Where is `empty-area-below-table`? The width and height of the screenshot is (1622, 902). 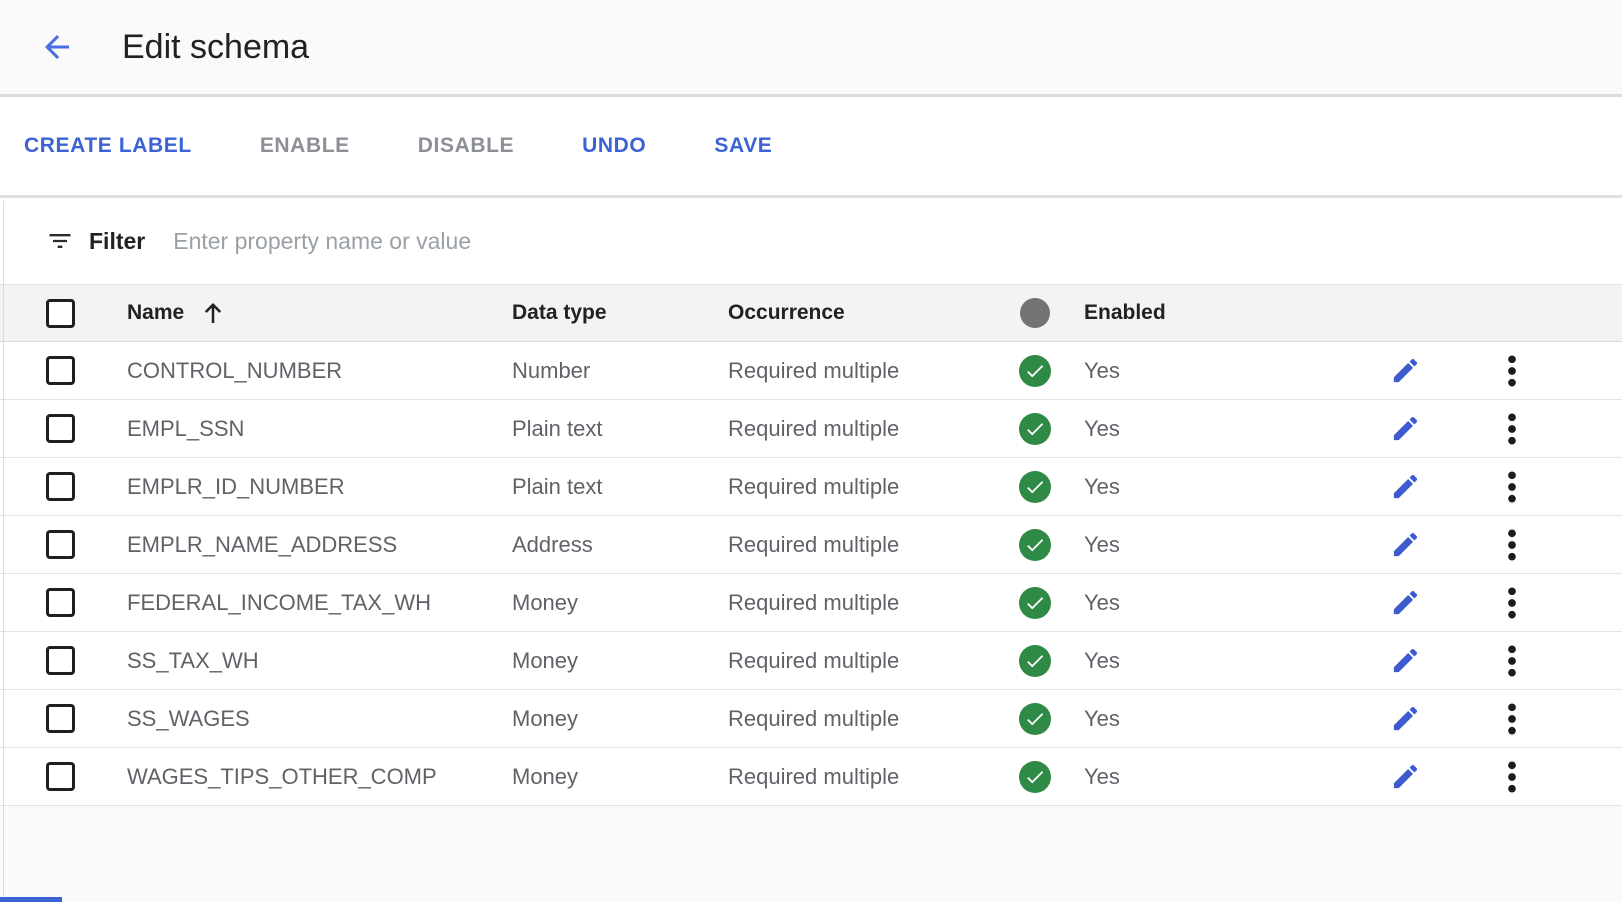
empty-area-below-table is located at coordinates (811, 854).